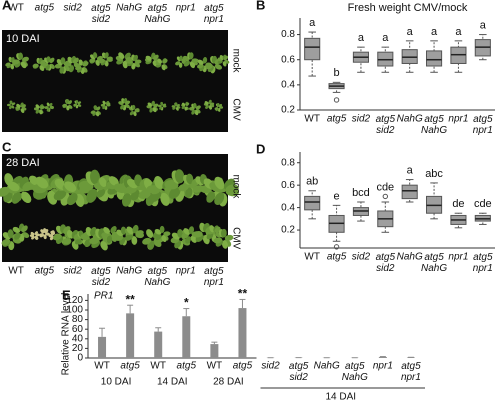 The image size is (500, 405). What do you see at coordinates (78, 348) in the screenshot?
I see `y-tick-label: 20` at bounding box center [78, 348].